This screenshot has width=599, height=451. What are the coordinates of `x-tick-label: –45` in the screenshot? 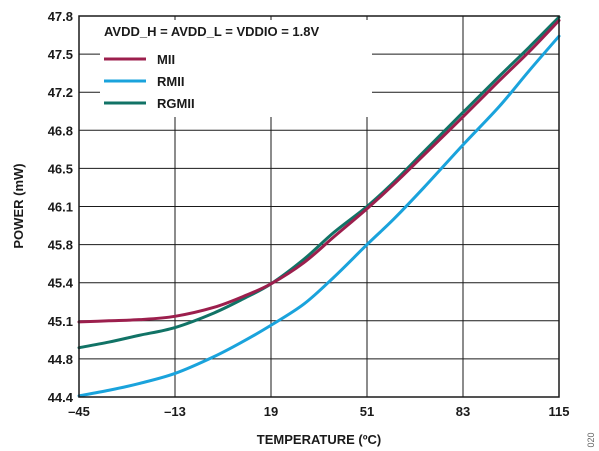 It's located at (79, 411).